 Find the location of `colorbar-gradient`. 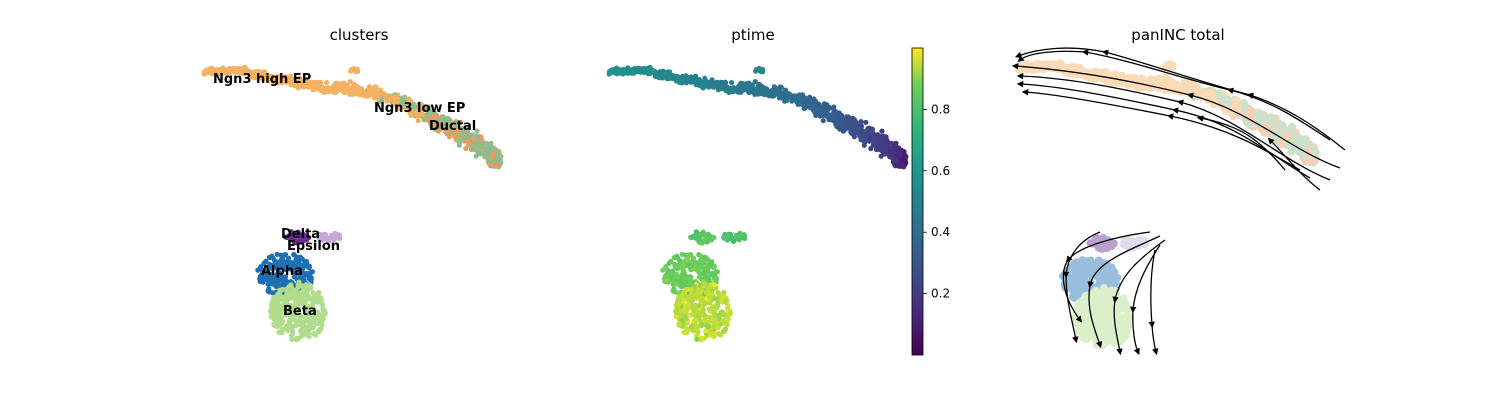

colorbar-gradient is located at coordinates (917, 201).